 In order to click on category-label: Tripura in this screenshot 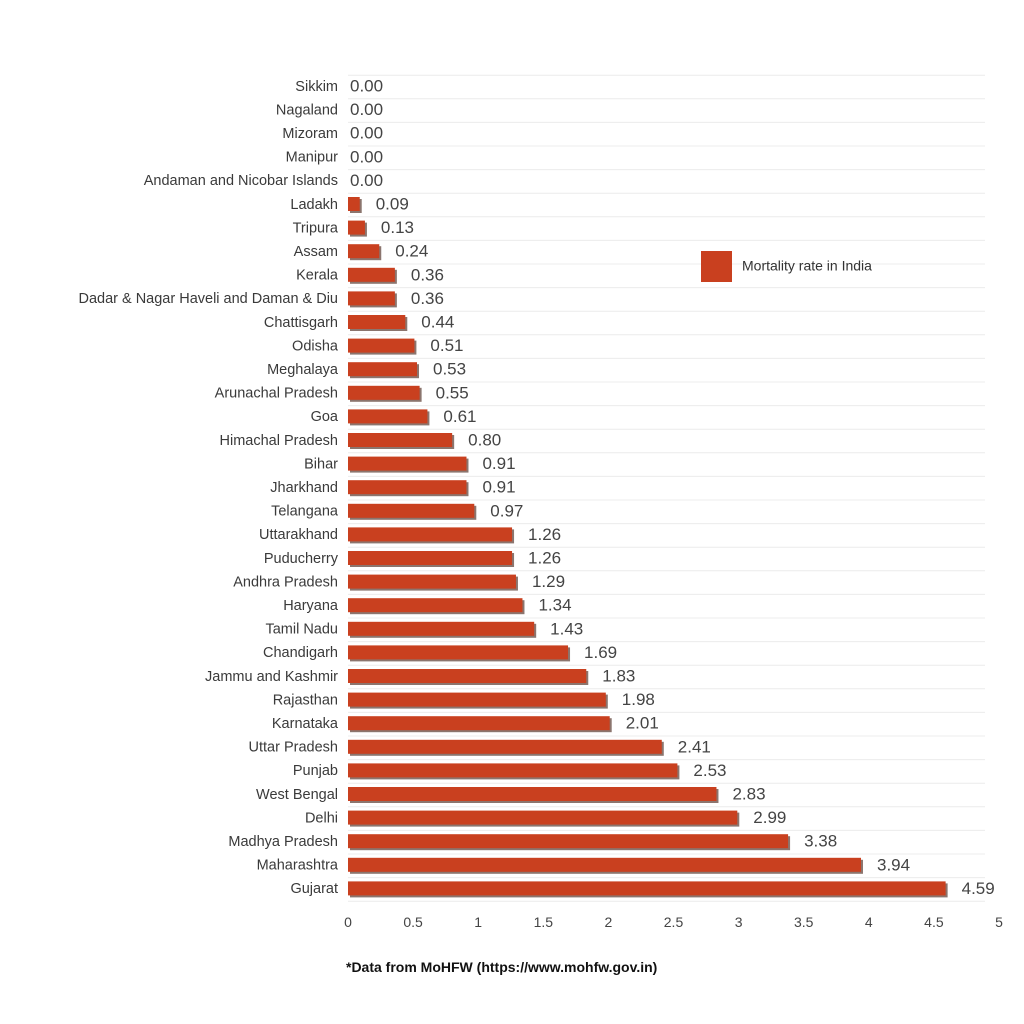, I will do `click(316, 228)`.